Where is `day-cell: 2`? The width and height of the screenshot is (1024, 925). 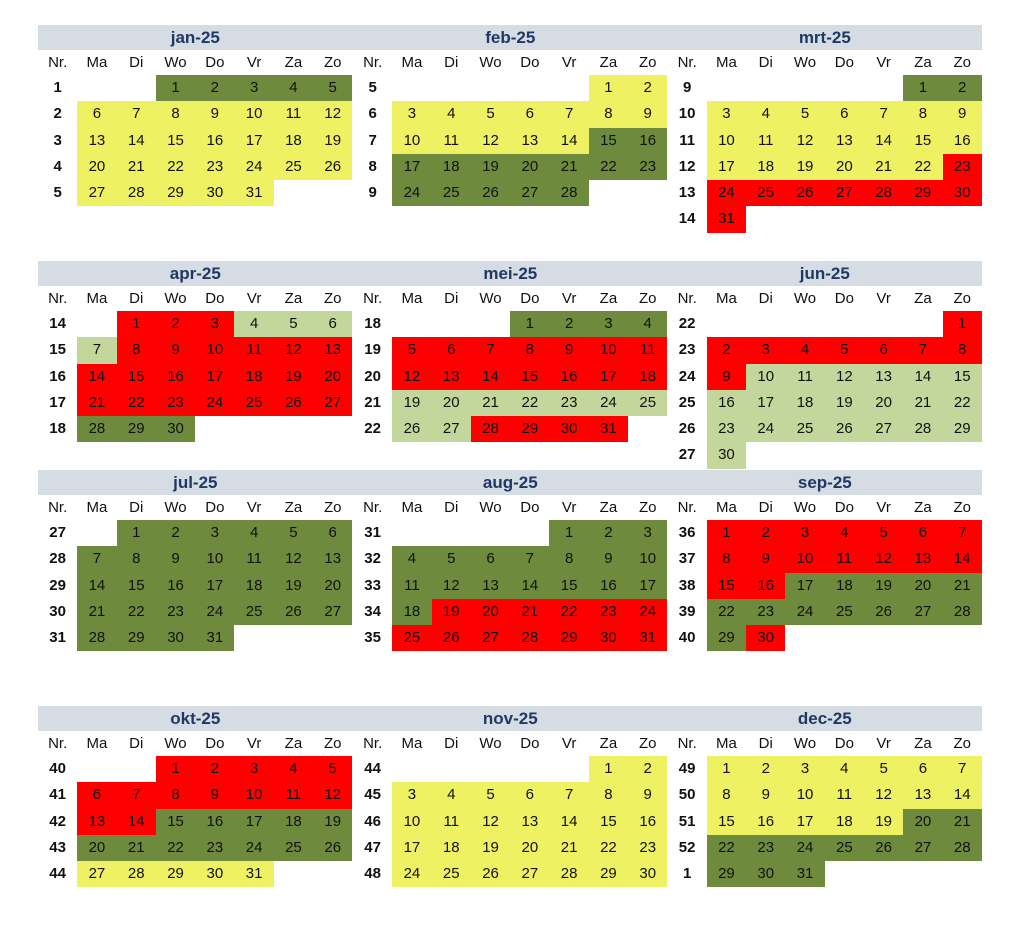 day-cell: 2 is located at coordinates (175, 533).